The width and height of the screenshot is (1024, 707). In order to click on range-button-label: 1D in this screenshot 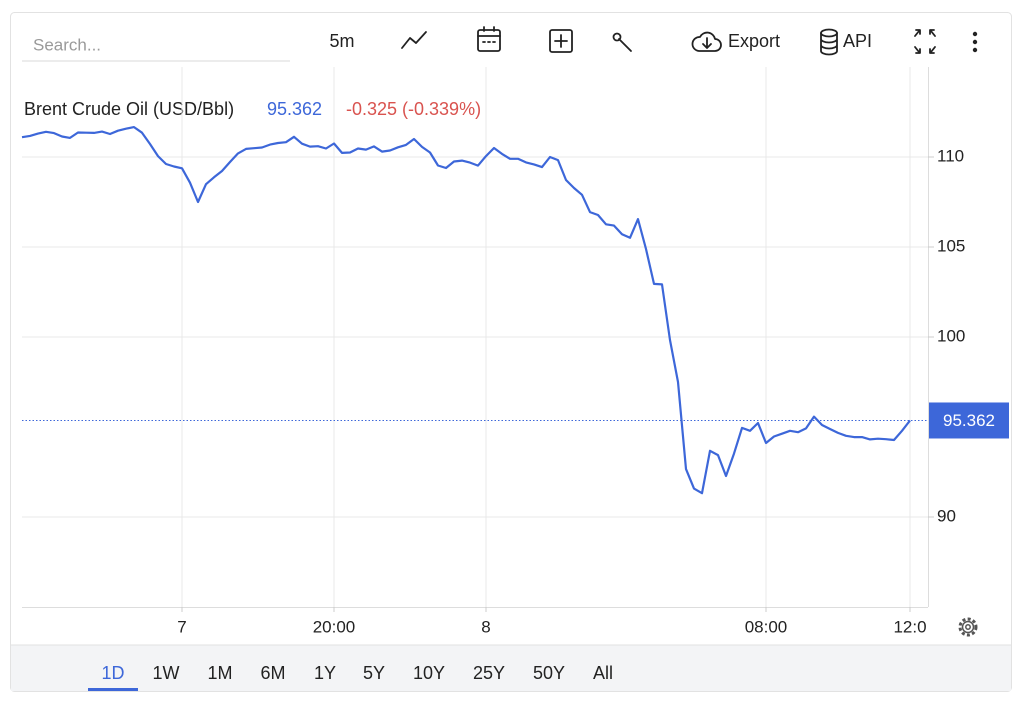, I will do `click(112, 673)`.